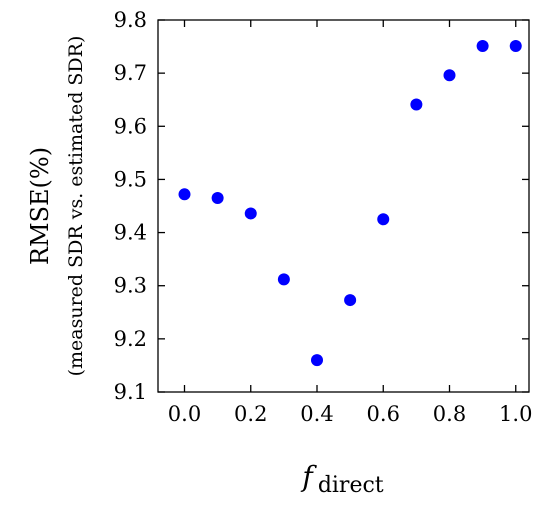  Describe the element at coordinates (449, 414) in the screenshot. I see `x-tick-label: 0.8` at that location.